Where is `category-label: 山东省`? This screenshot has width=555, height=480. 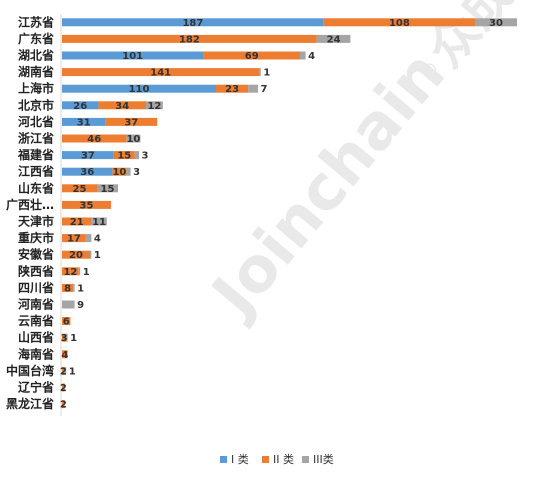
category-label: 山东省 is located at coordinates (36, 187).